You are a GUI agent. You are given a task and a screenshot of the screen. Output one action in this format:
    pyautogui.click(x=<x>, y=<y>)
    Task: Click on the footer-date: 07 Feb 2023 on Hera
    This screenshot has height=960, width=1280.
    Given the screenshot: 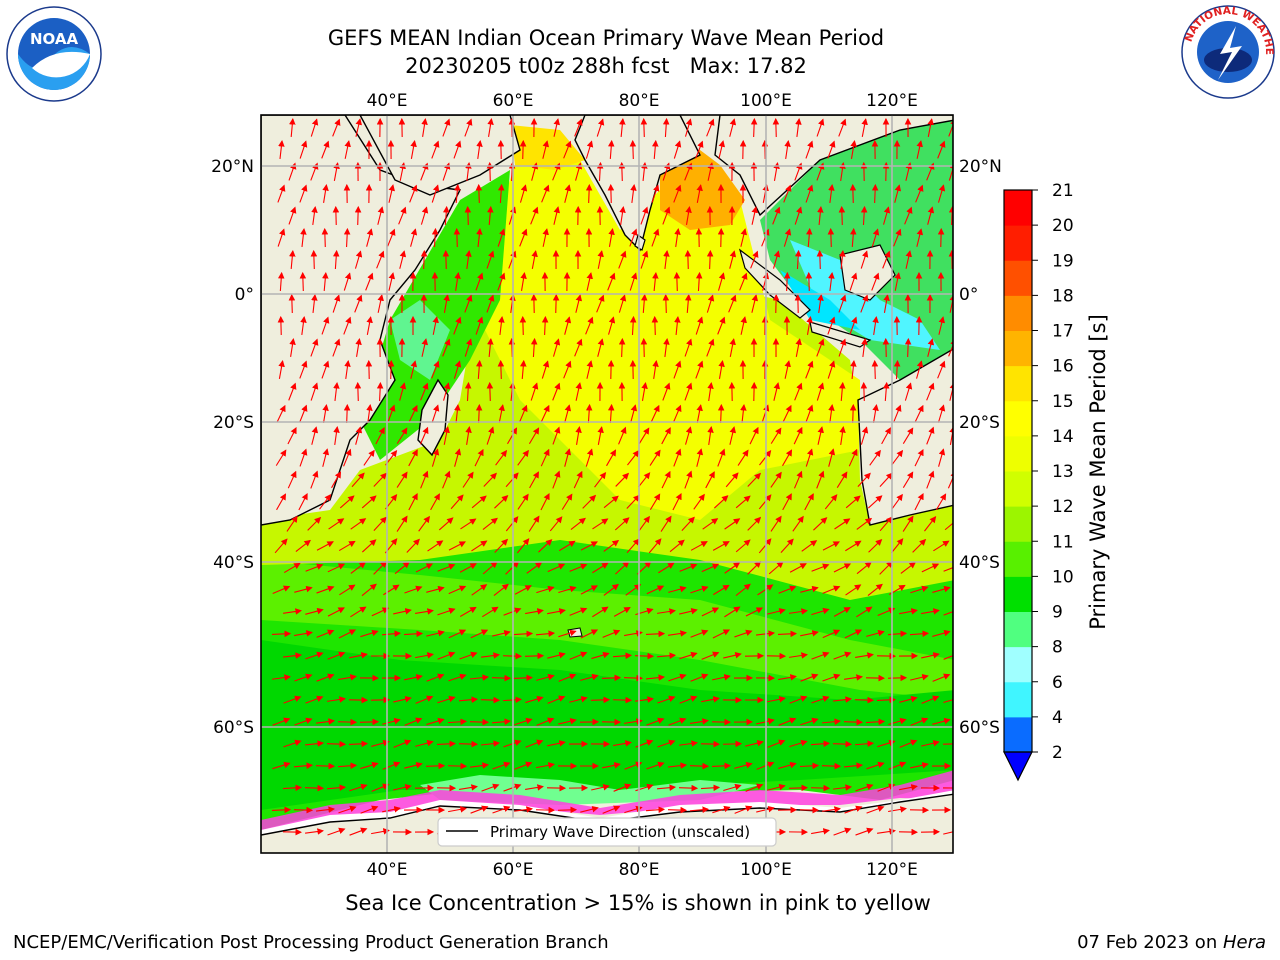 What is the action you would take?
    pyautogui.click(x=1171, y=942)
    